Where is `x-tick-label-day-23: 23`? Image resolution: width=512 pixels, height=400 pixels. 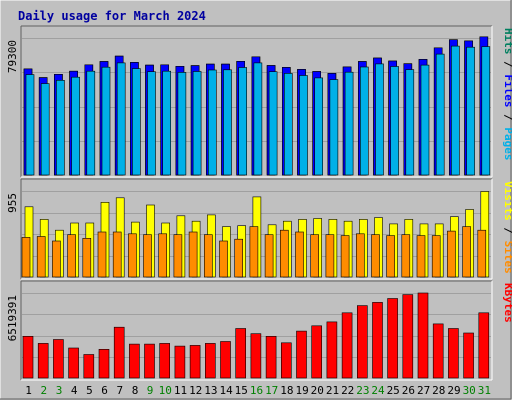 x-tick-label-day-23: 23 is located at coordinates (362, 390).